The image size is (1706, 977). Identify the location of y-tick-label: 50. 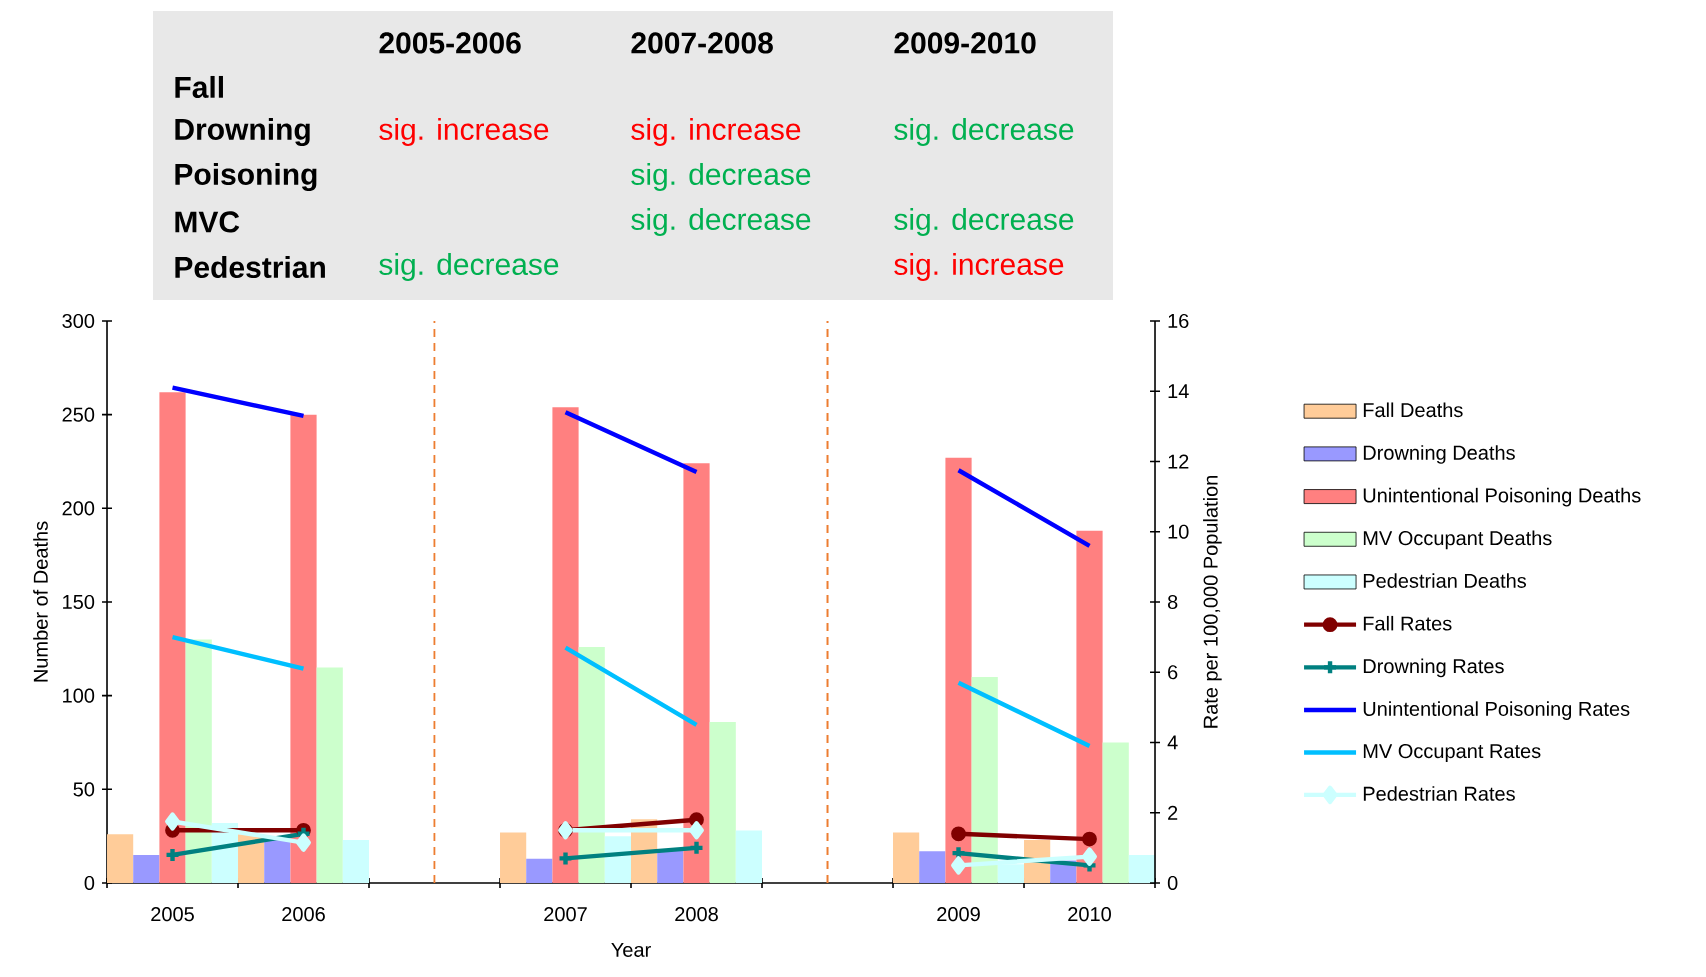
(84, 789).